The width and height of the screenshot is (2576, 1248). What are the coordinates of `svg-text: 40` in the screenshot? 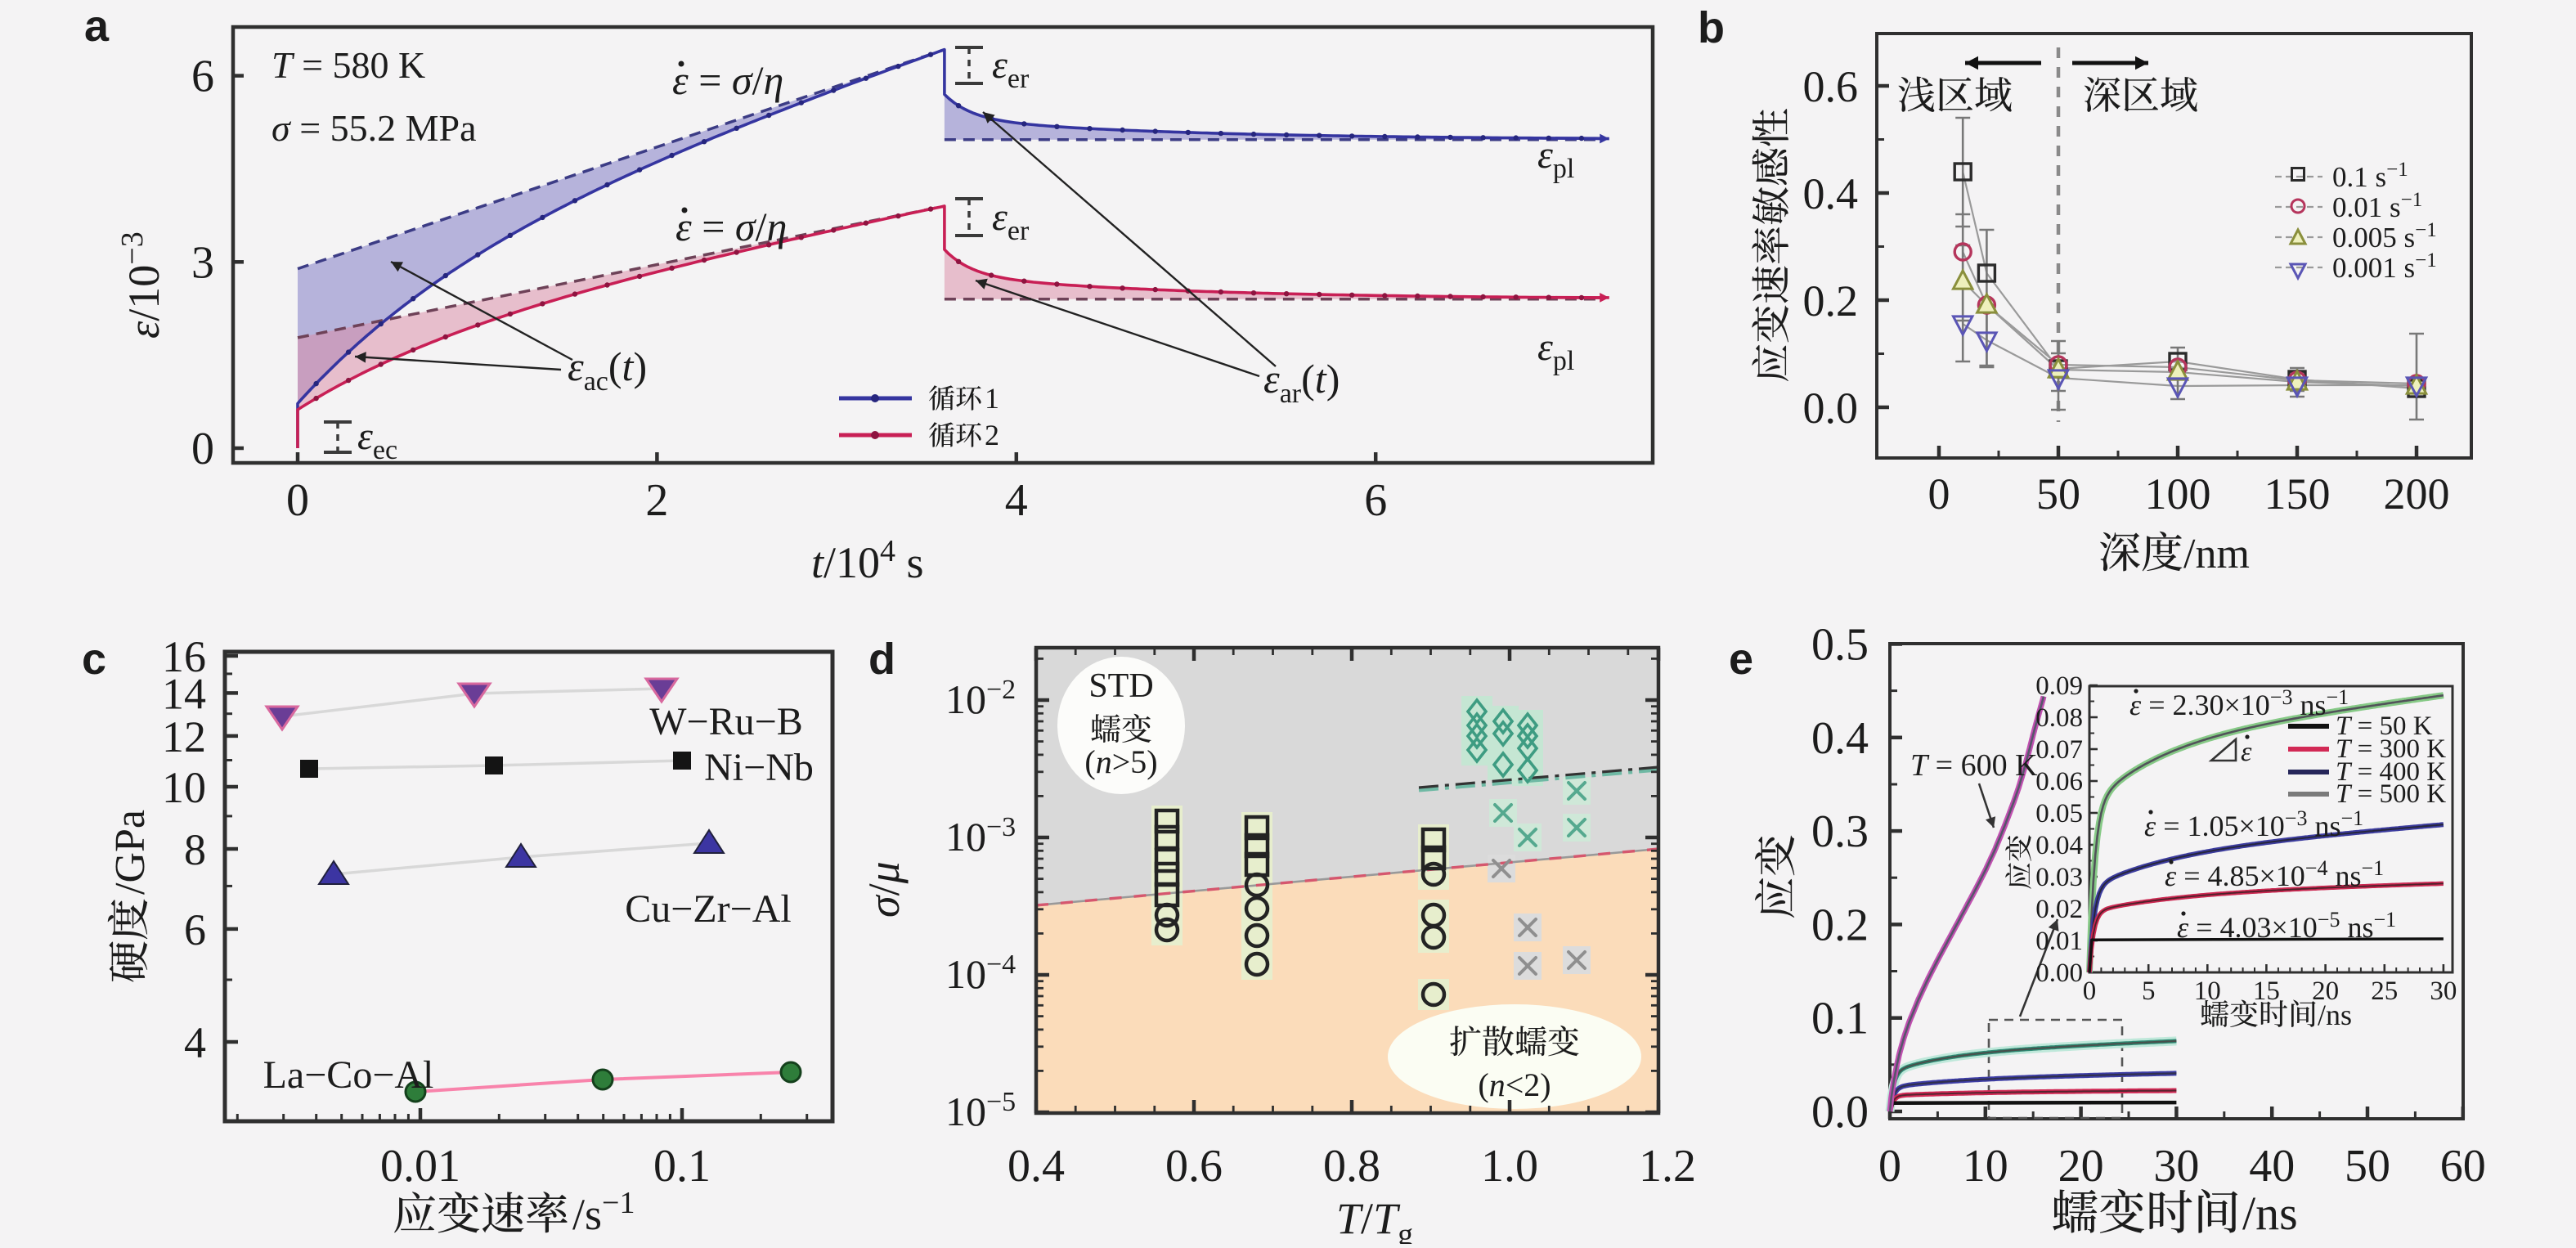 It's located at (2272, 1167).